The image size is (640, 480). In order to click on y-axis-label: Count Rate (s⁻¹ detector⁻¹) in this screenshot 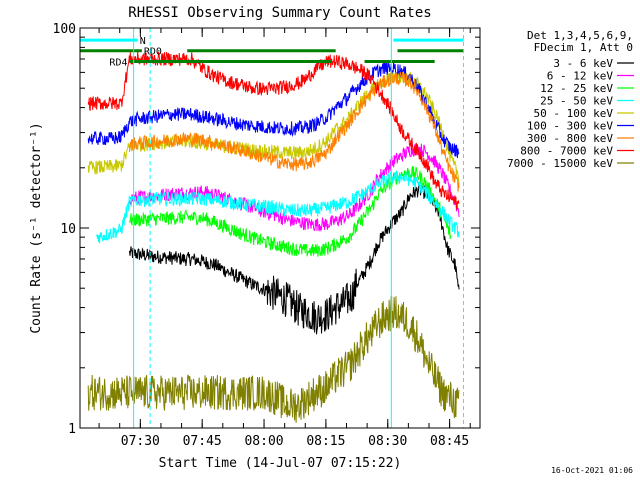, I will do `click(36, 227)`.